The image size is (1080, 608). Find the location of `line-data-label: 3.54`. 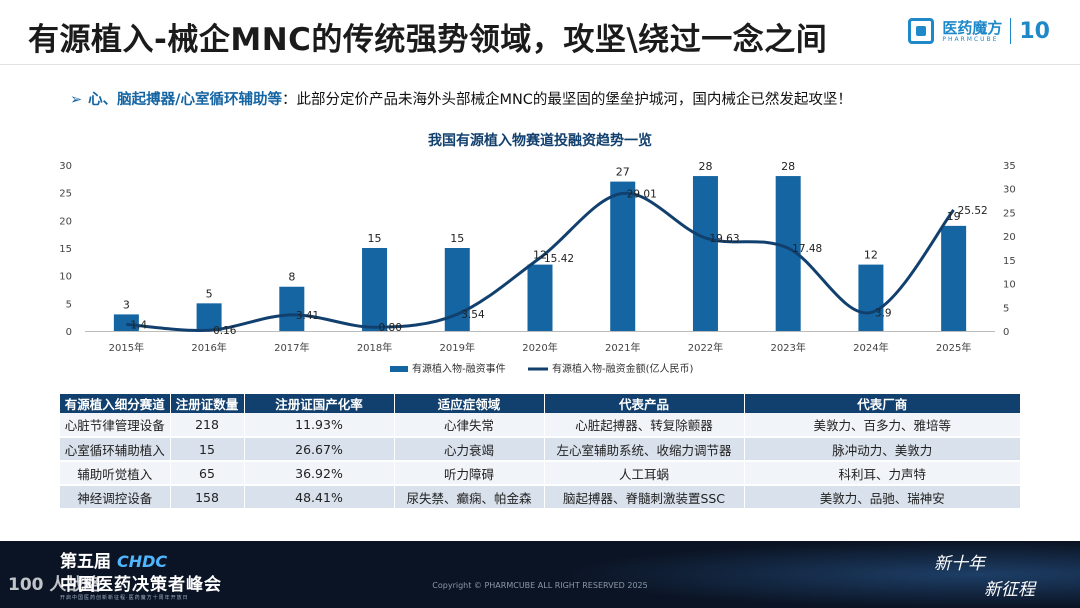

line-data-label: 3.54 is located at coordinates (473, 315).